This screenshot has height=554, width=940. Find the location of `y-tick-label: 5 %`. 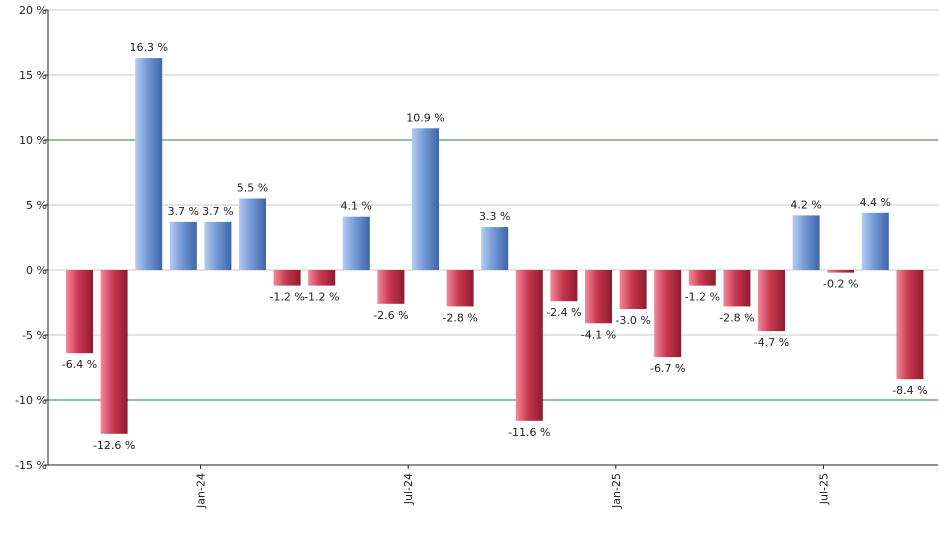

y-tick-label: 5 % is located at coordinates (36, 205).